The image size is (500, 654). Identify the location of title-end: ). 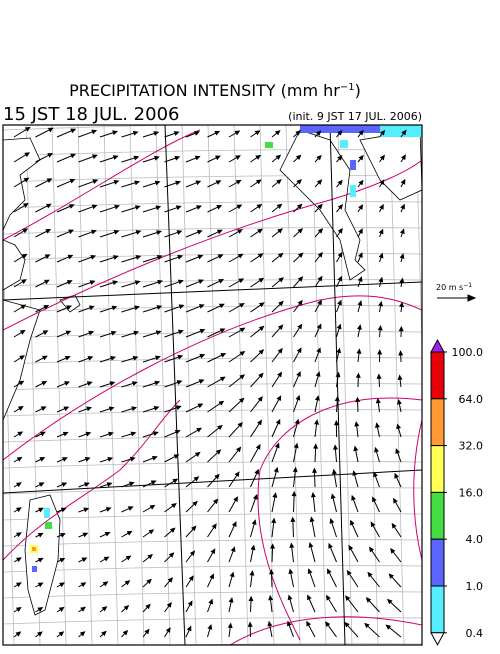
(358, 90).